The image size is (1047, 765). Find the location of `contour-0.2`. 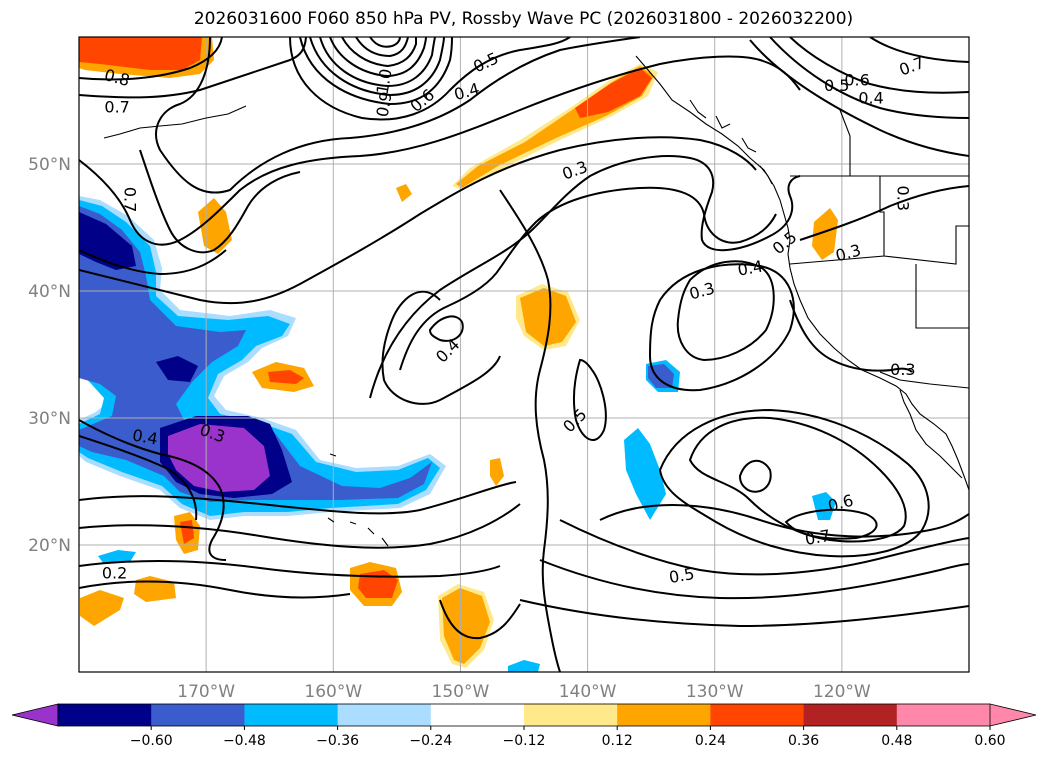

contour-0.2 is located at coordinates (215, 589).